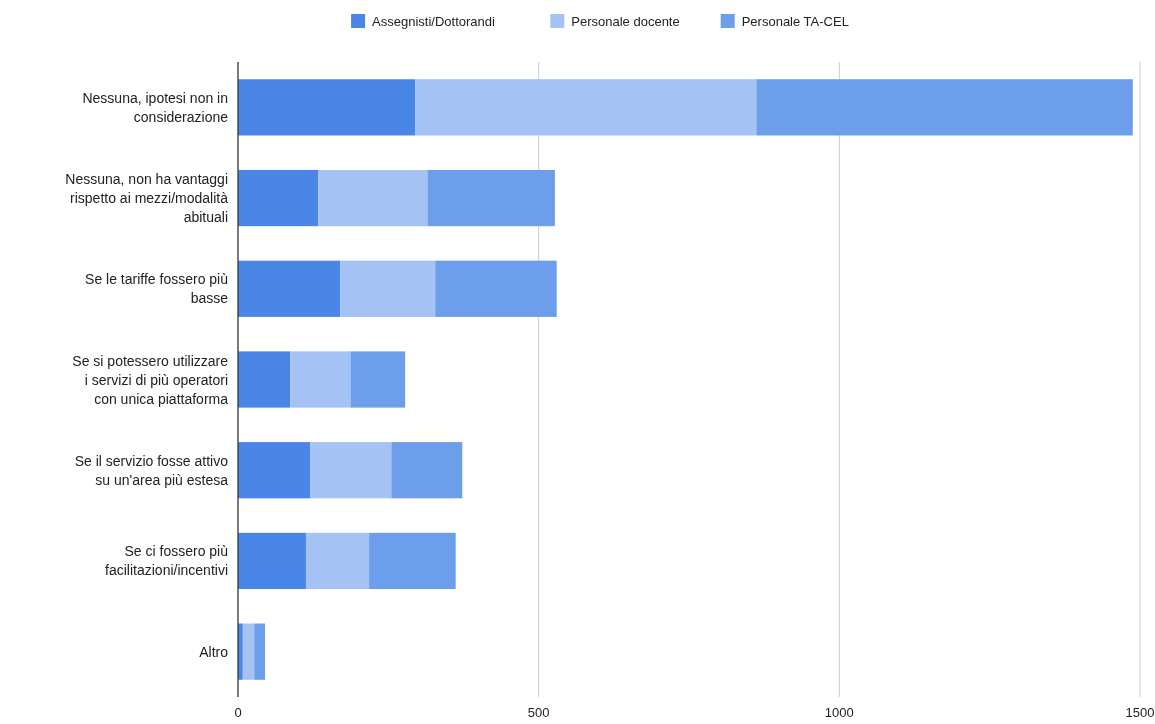 The width and height of the screenshot is (1155, 724). What do you see at coordinates (214, 651) in the screenshot?
I see `y-tick-label: Altro` at bounding box center [214, 651].